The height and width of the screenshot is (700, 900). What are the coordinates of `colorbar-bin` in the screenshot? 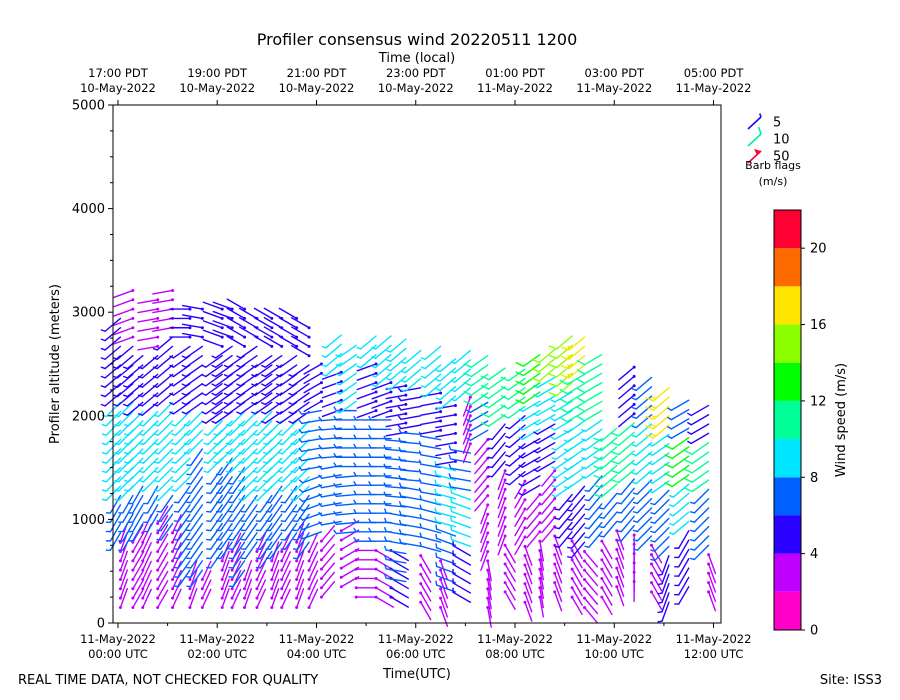 It's located at (787, 229).